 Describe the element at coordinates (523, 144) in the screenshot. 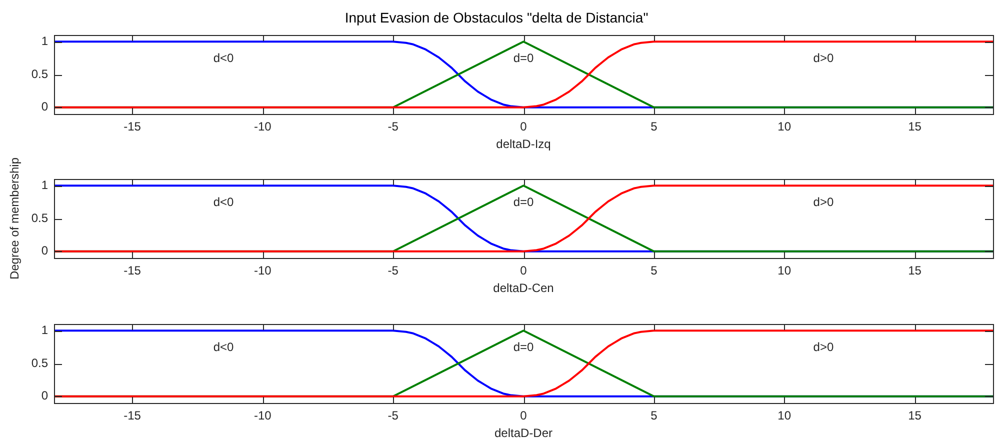

I see `x-axis-title: deltaD-Izq` at that location.